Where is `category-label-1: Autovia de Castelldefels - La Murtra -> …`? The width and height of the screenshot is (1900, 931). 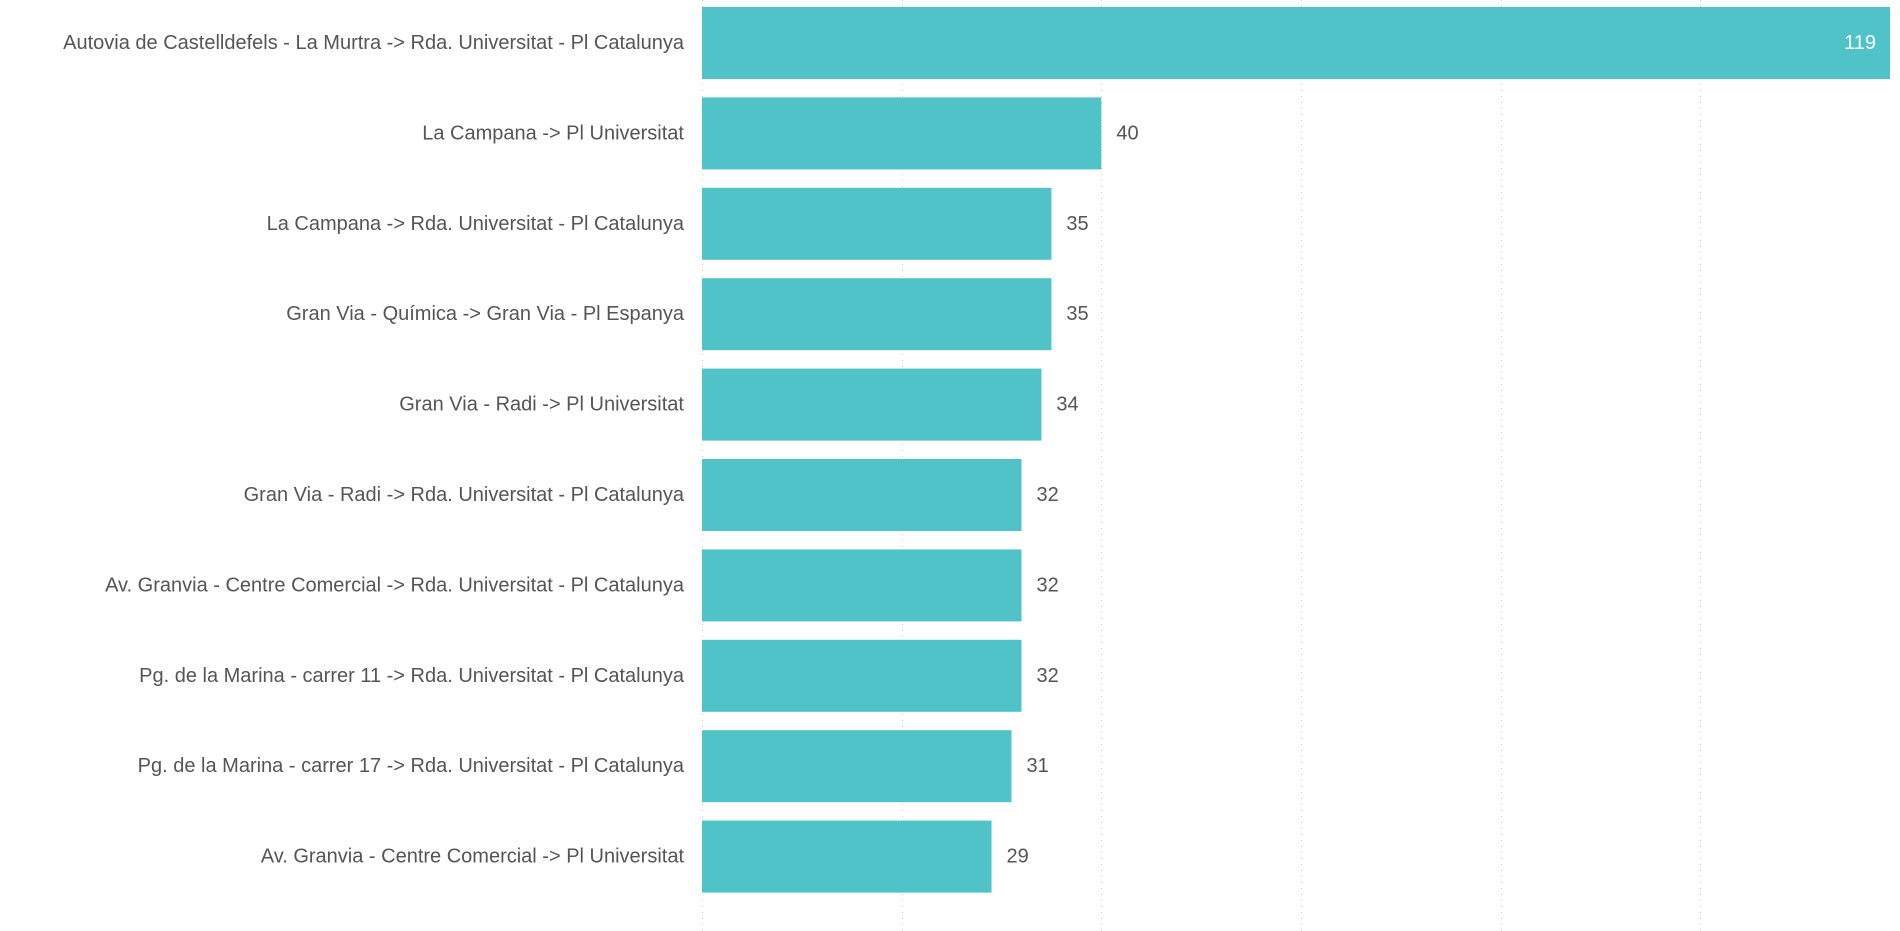 category-label-1: Autovia de Castelldefels - La Murtra -> … is located at coordinates (374, 43).